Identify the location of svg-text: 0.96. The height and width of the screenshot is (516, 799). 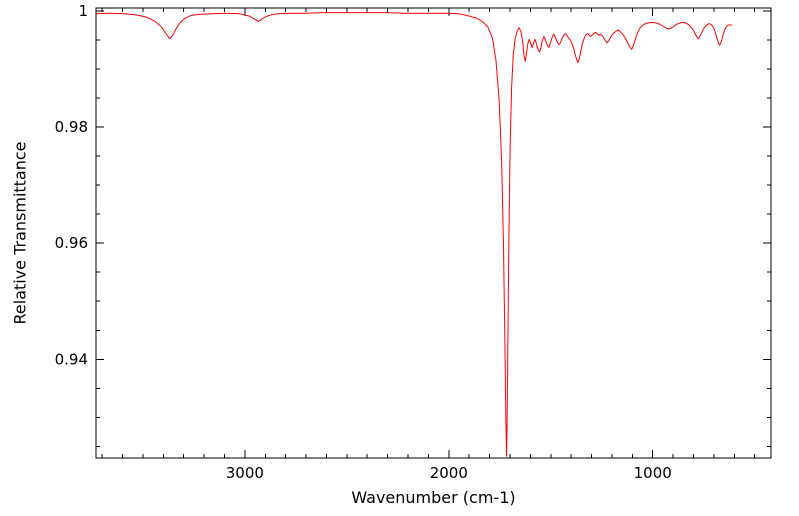
(71, 243).